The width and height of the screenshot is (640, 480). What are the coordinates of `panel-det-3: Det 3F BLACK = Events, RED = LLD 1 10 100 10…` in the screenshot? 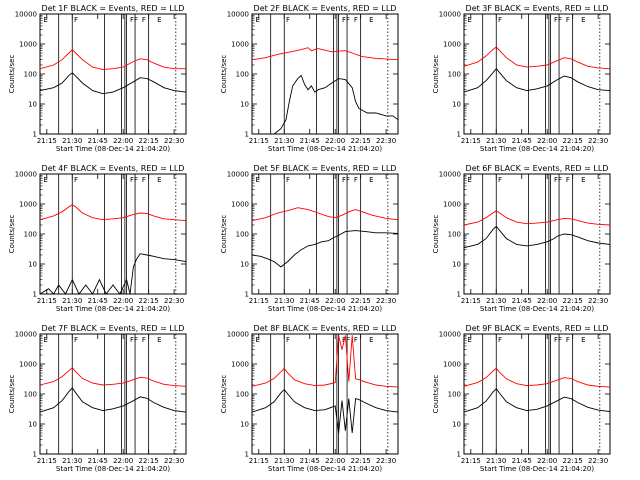 It's located at (521, 78).